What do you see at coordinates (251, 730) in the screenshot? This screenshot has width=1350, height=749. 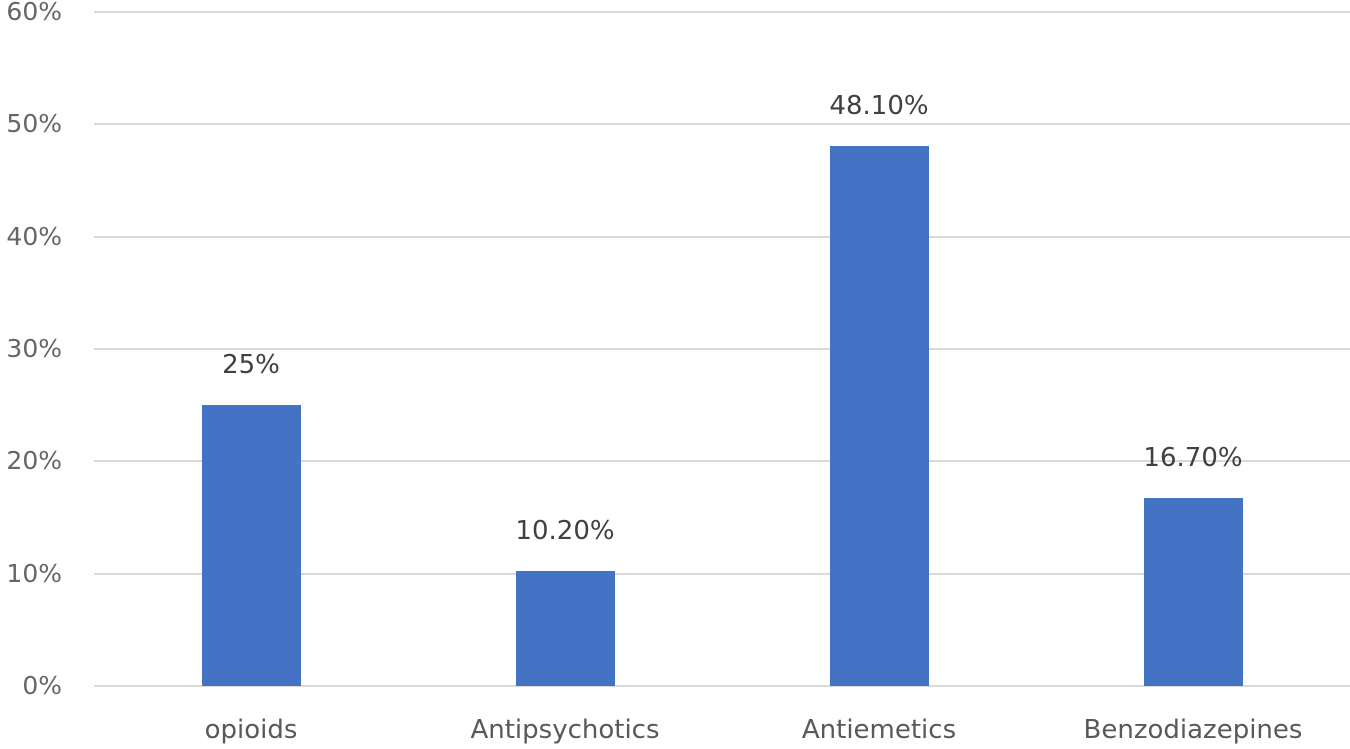 I see `x-category-label: opioids` at bounding box center [251, 730].